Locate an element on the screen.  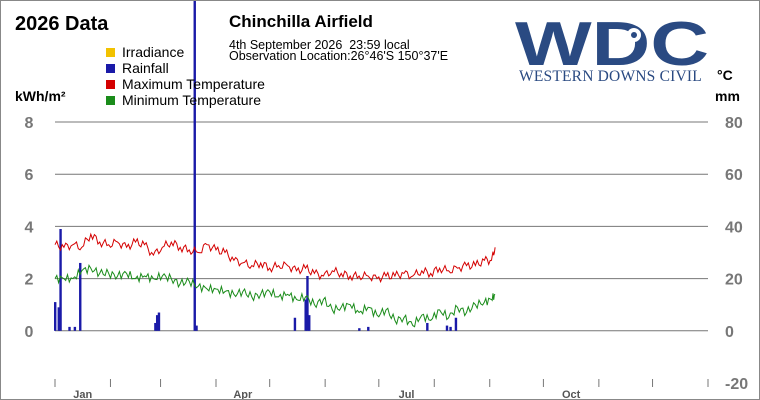
legend-label: Minimum Temperature is located at coordinates (192, 100).